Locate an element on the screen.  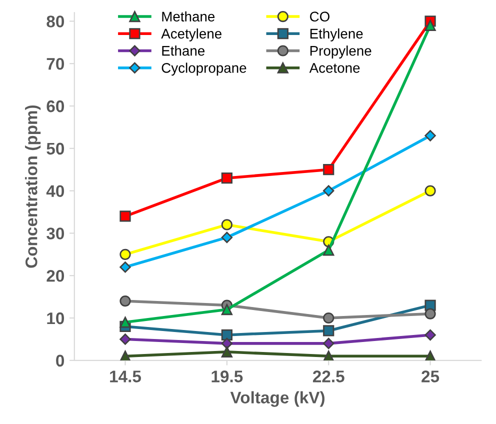
legend-label: Methane is located at coordinates (188, 16).